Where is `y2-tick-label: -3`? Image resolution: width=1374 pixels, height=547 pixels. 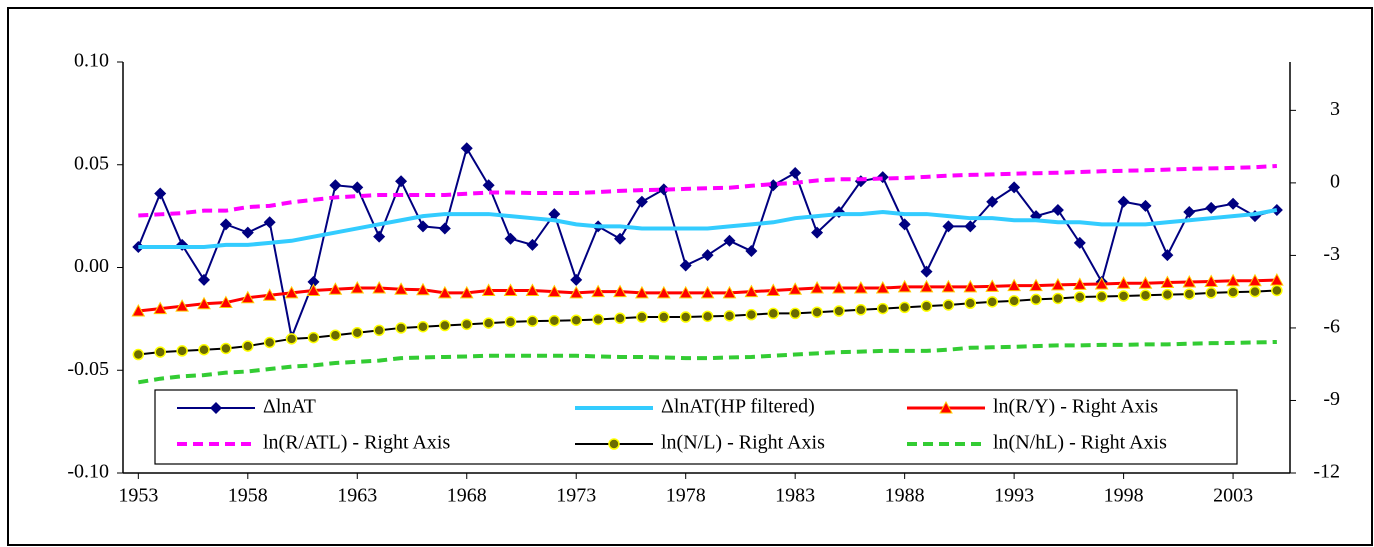
y2-tick-label: -3 is located at coordinates (1331, 254).